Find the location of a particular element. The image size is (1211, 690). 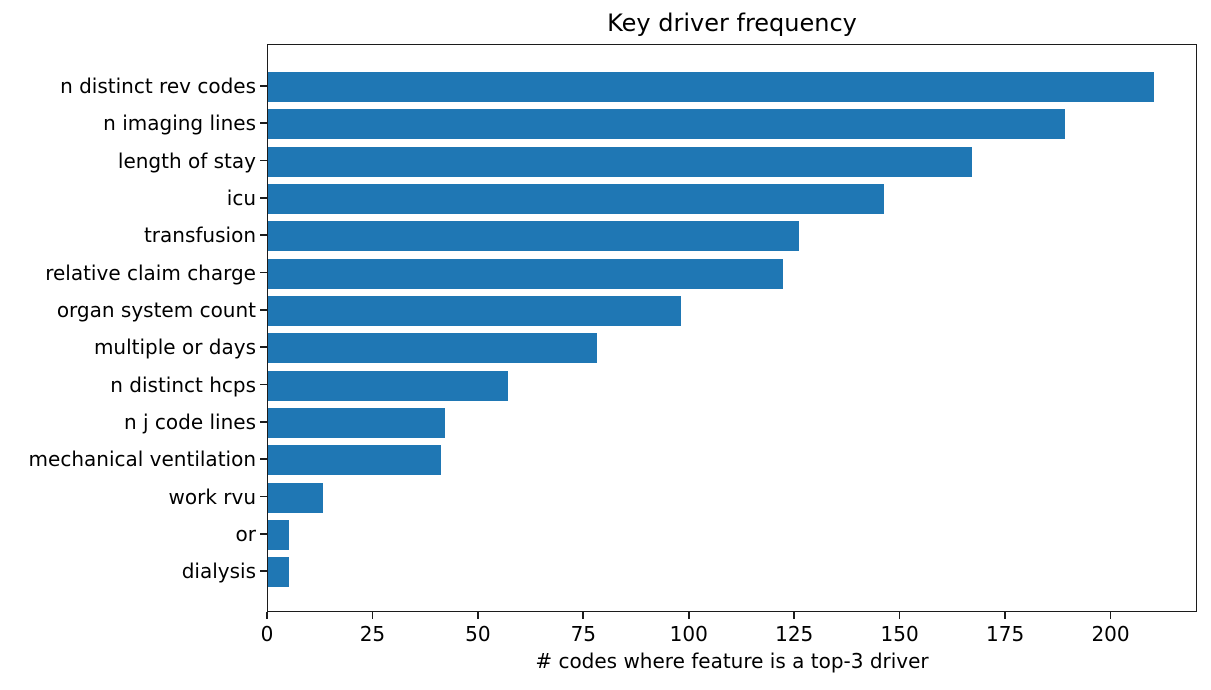

bar-icu is located at coordinates (576, 198).